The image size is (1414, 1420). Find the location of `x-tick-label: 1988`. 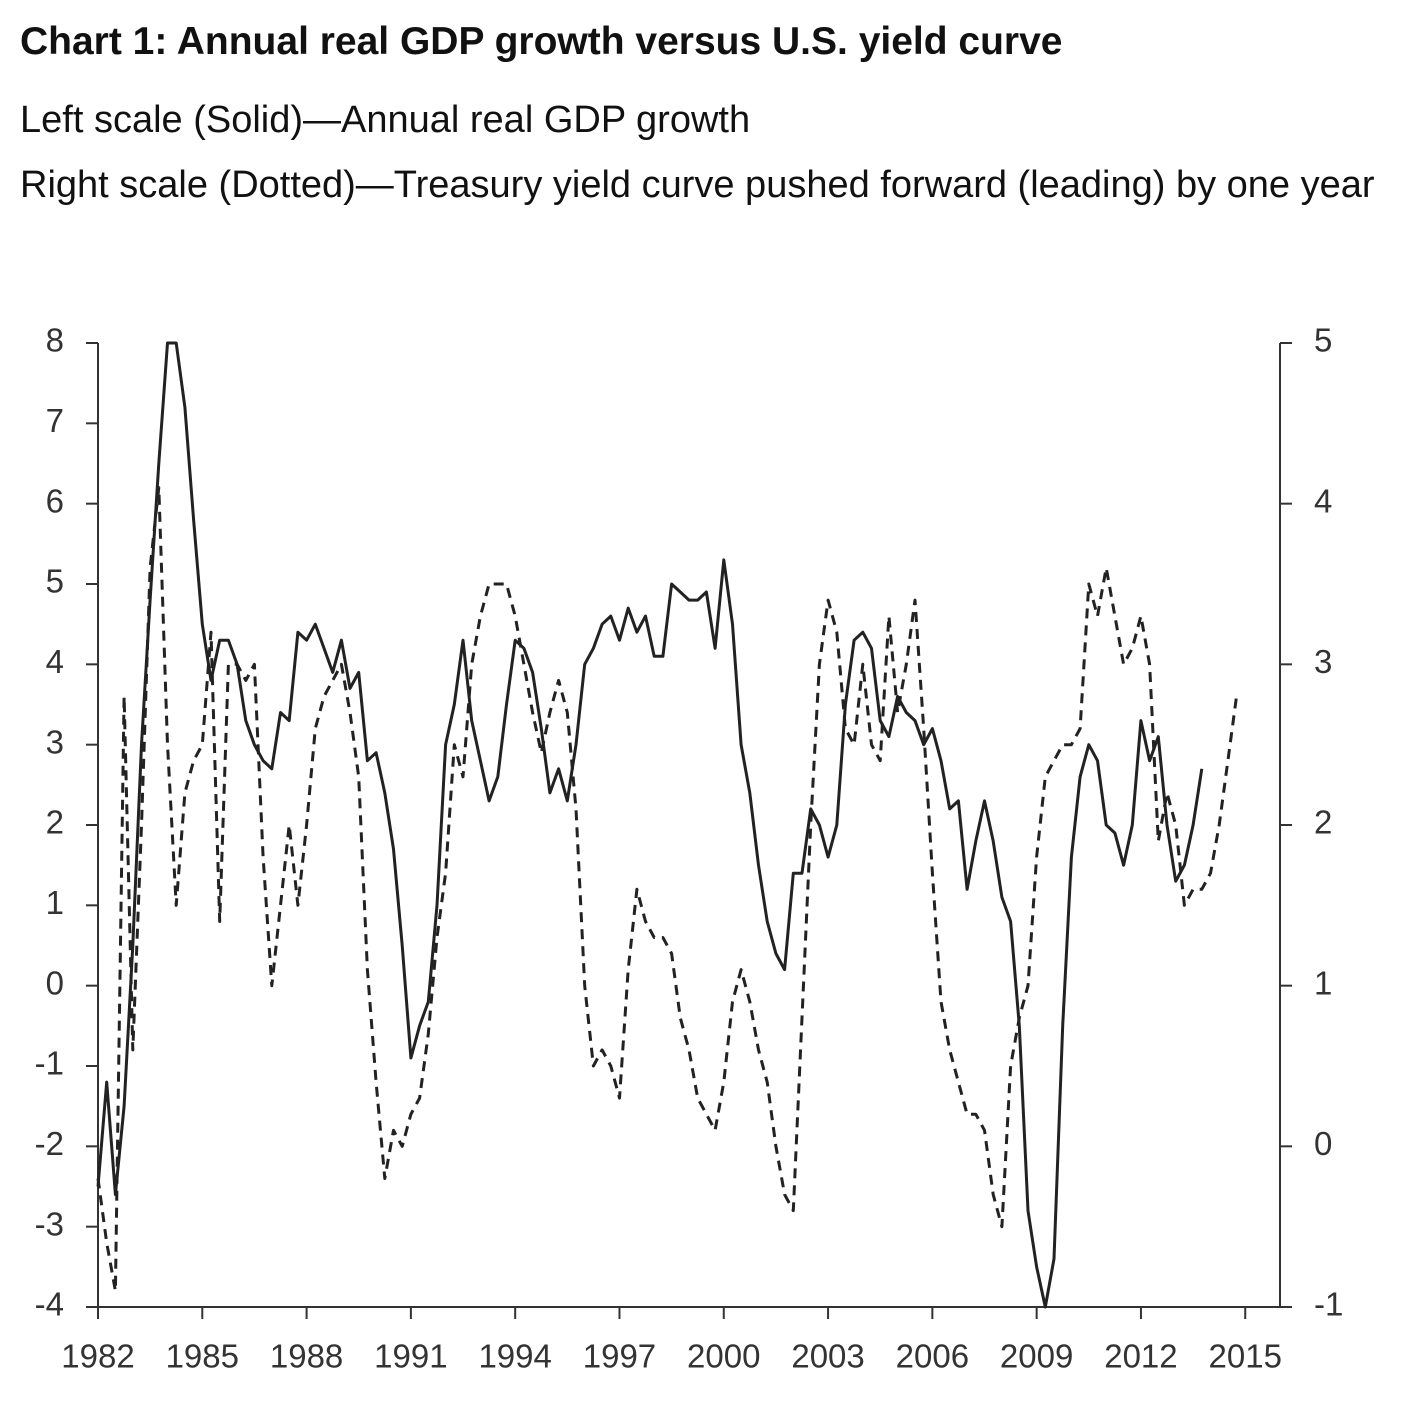

x-tick-label: 1988 is located at coordinates (306, 1356).